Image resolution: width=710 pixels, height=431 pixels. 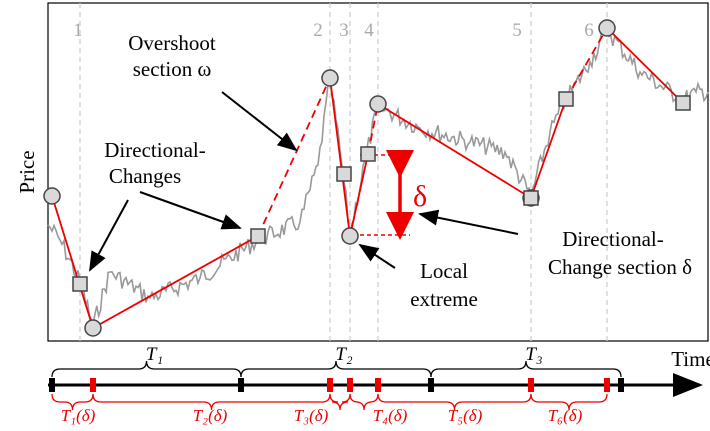 What do you see at coordinates (517, 30) in the screenshot?
I see `event-number: 5` at bounding box center [517, 30].